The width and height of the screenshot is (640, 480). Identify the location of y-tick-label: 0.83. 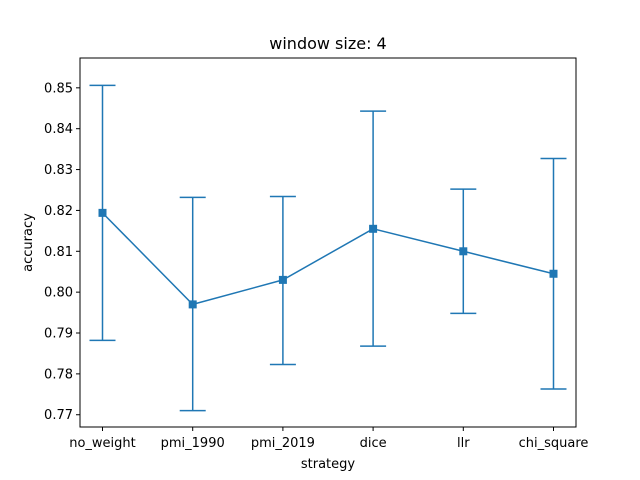
(58, 170).